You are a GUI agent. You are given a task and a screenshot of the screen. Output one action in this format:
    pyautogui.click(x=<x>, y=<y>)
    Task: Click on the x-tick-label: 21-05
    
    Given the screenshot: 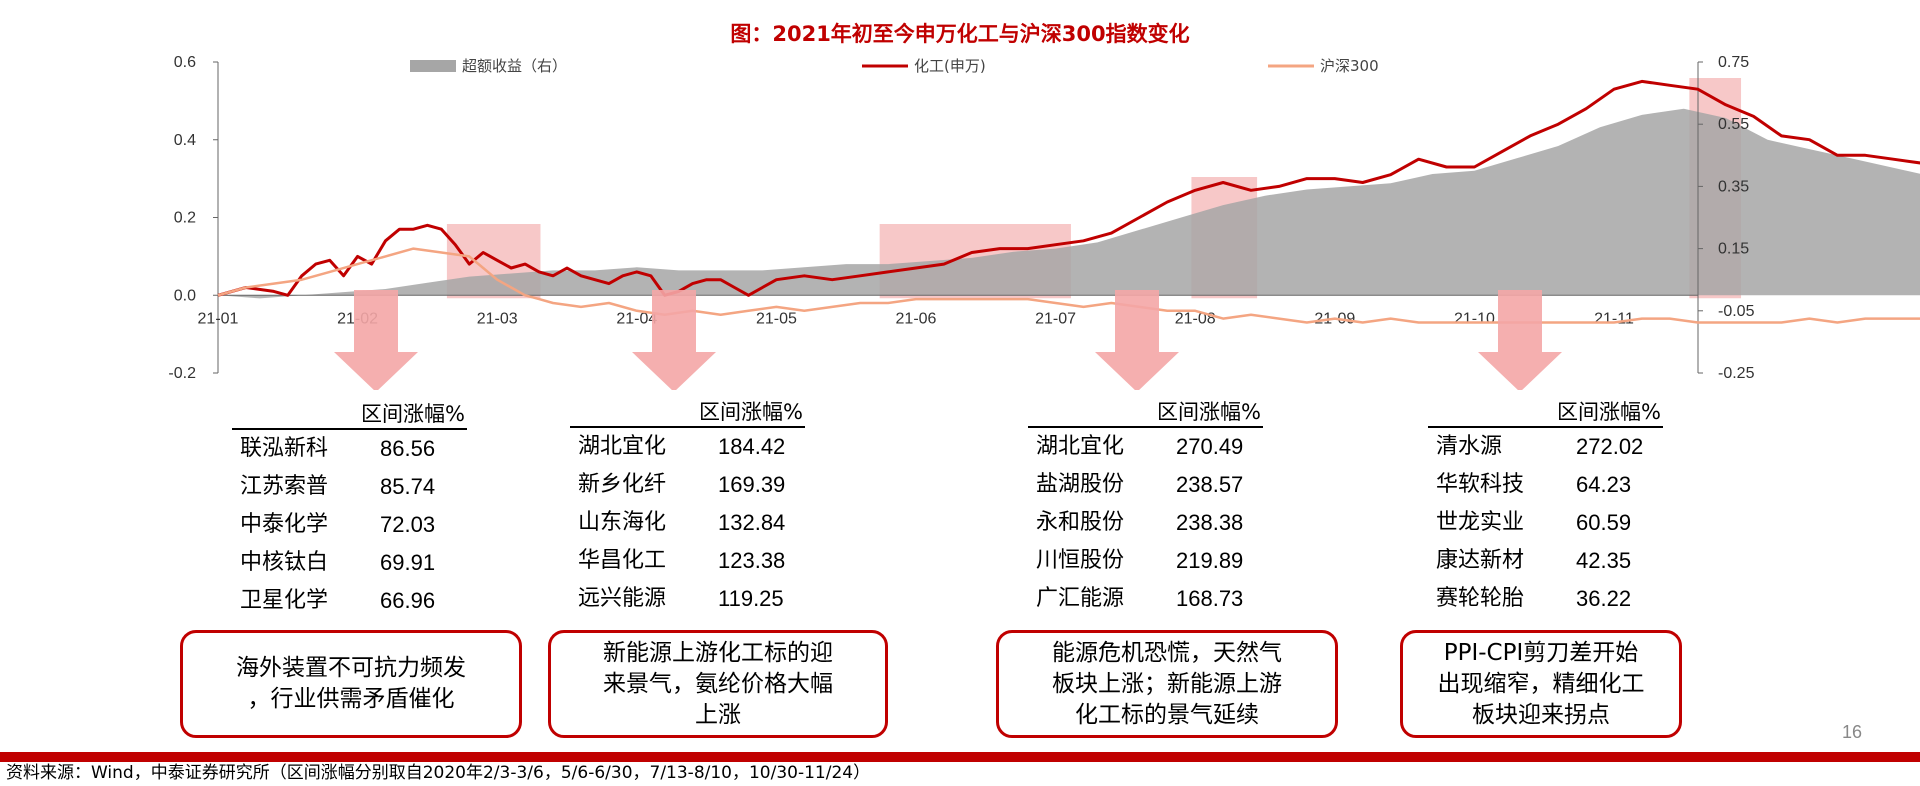 What is the action you would take?
    pyautogui.click(x=776, y=318)
    